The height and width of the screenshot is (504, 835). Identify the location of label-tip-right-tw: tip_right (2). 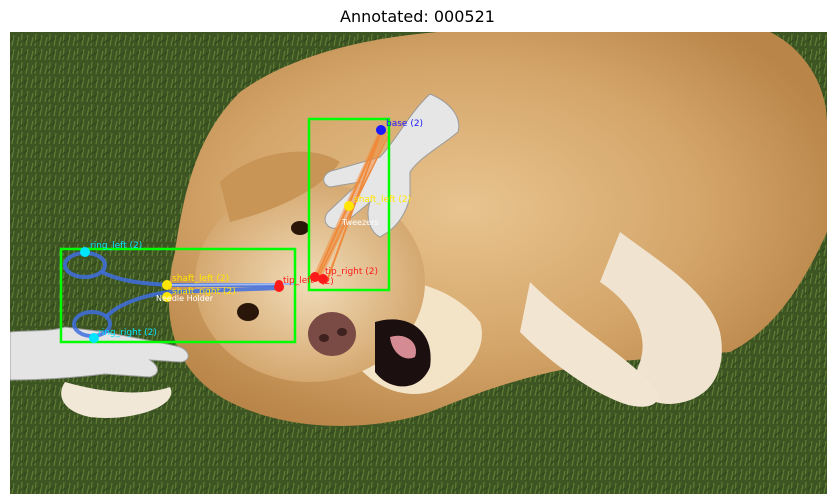
(351, 272).